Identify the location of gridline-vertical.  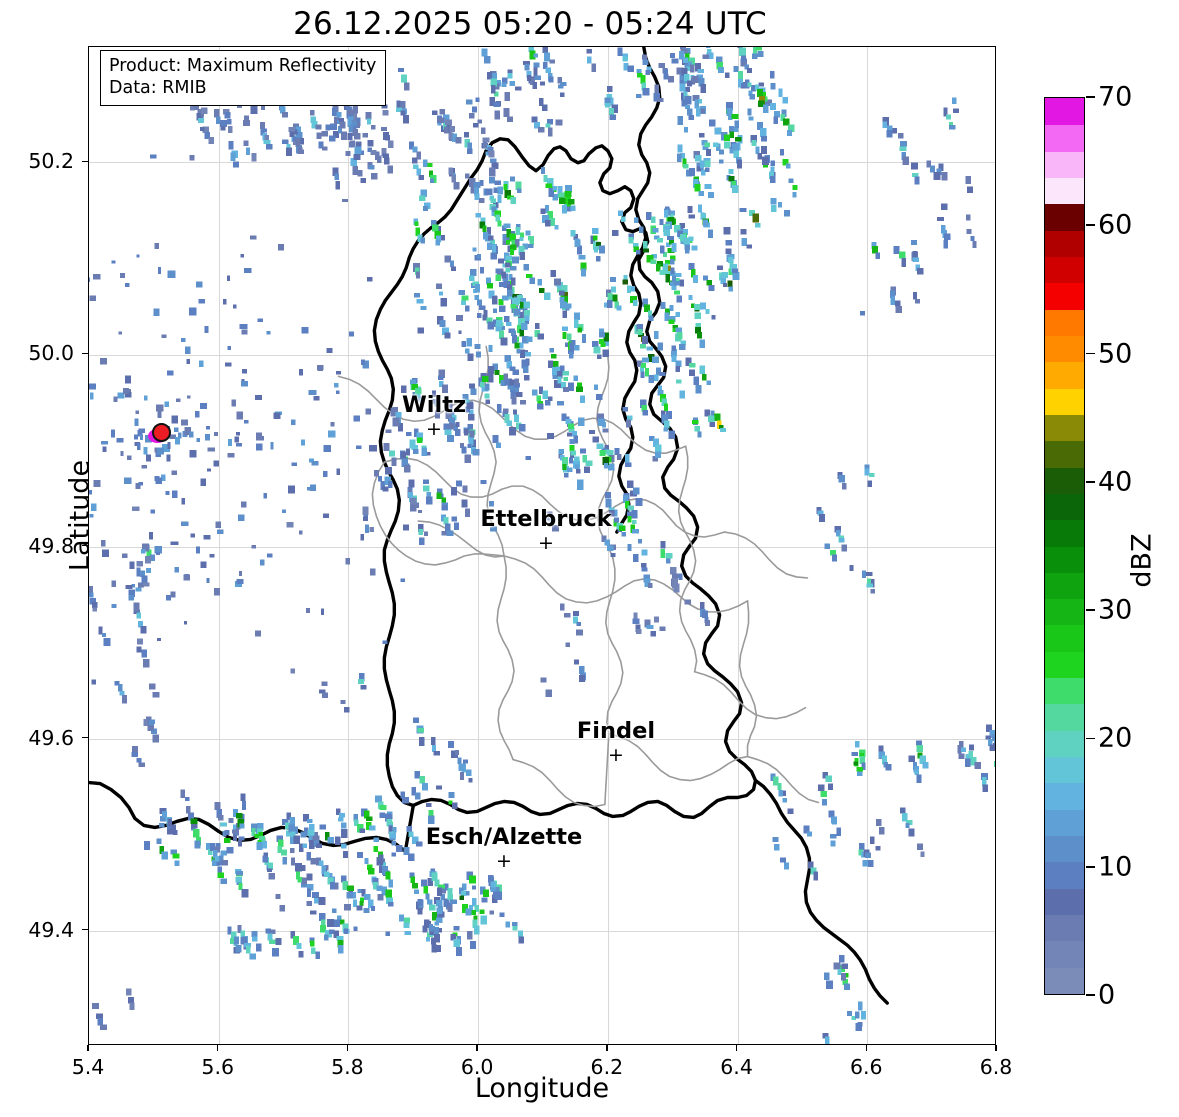
(479, 545).